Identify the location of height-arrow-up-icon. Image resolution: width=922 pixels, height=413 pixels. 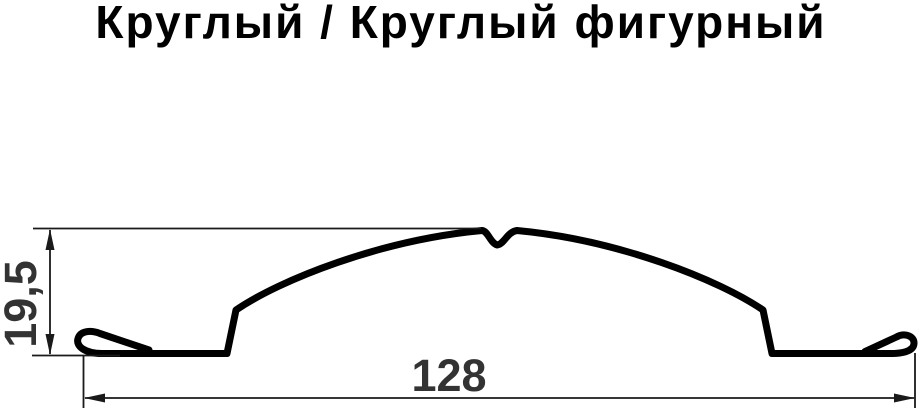
(50, 239).